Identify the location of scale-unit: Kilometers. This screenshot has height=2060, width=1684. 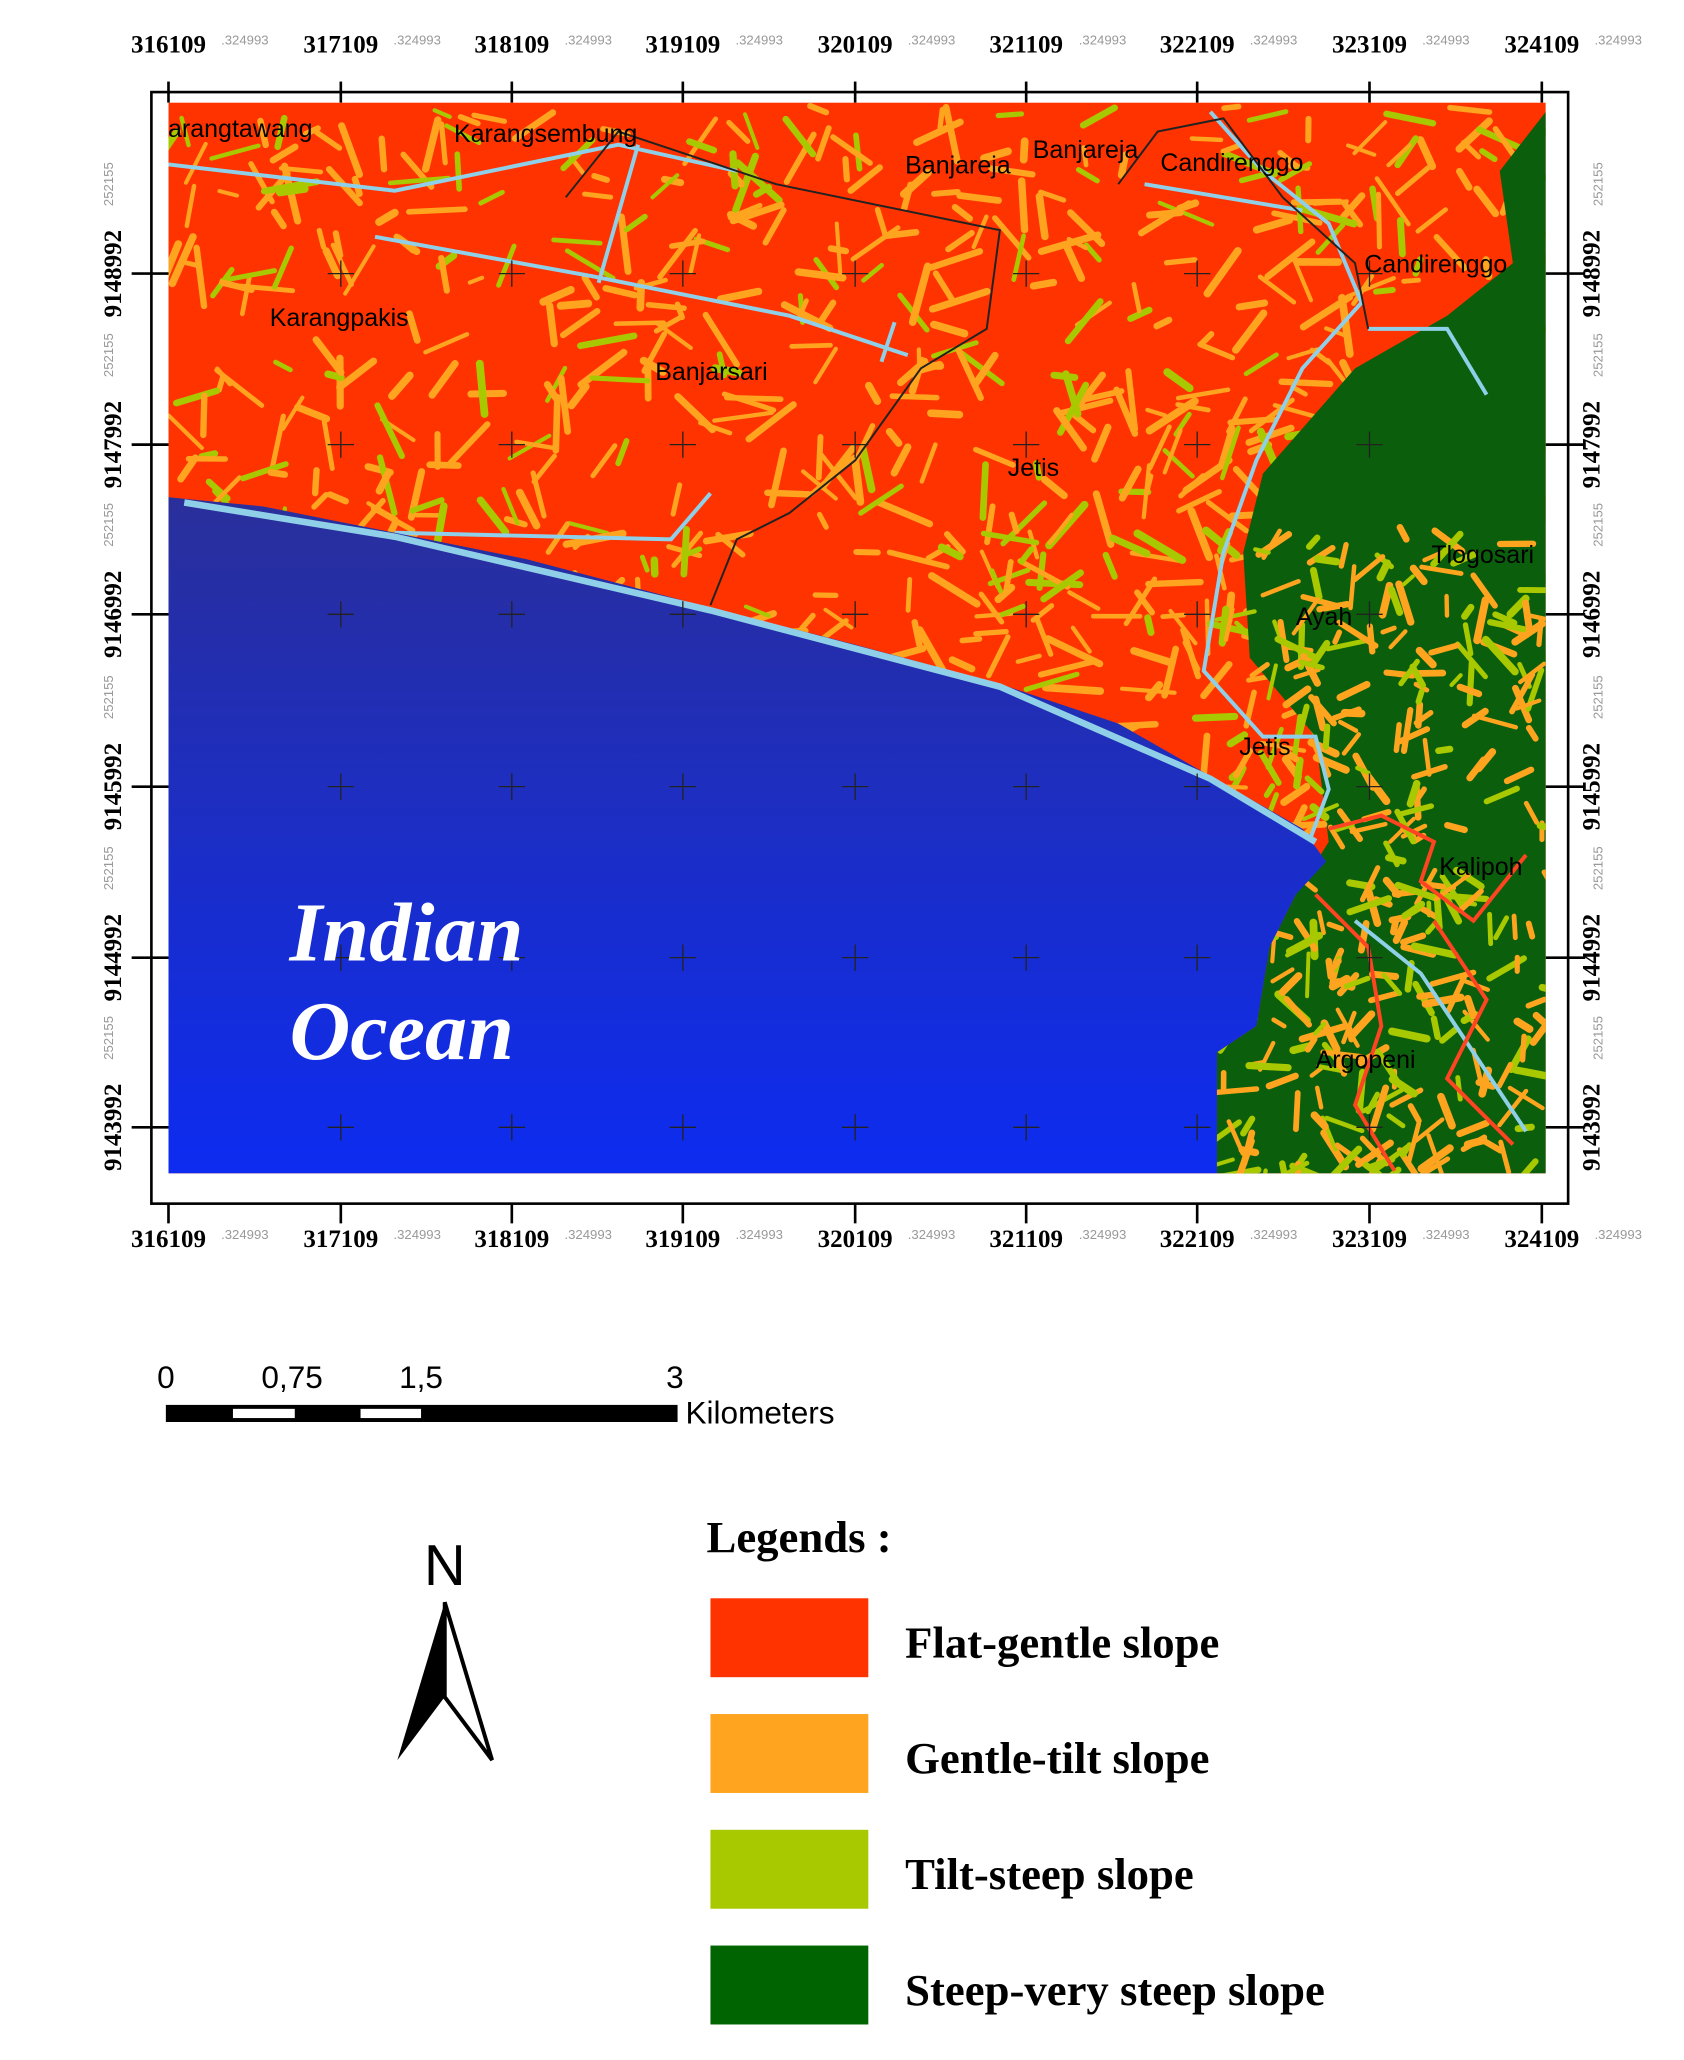
(759, 1412).